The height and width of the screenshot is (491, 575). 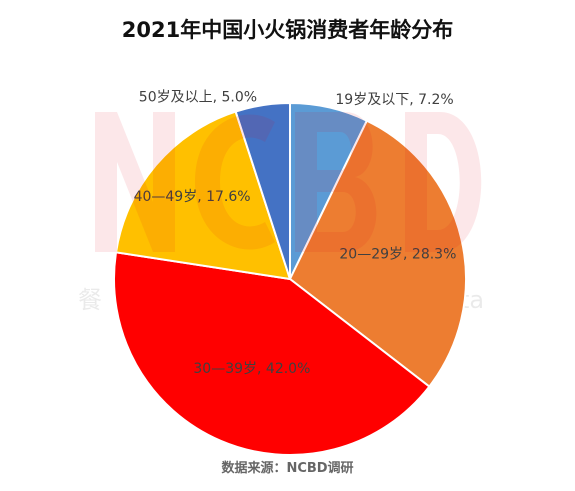 I want to click on pie-slice-50-and-over, so click(x=262, y=190).